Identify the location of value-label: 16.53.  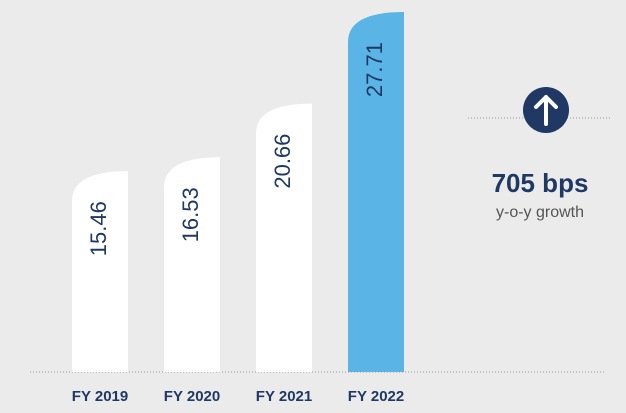
(190, 214).